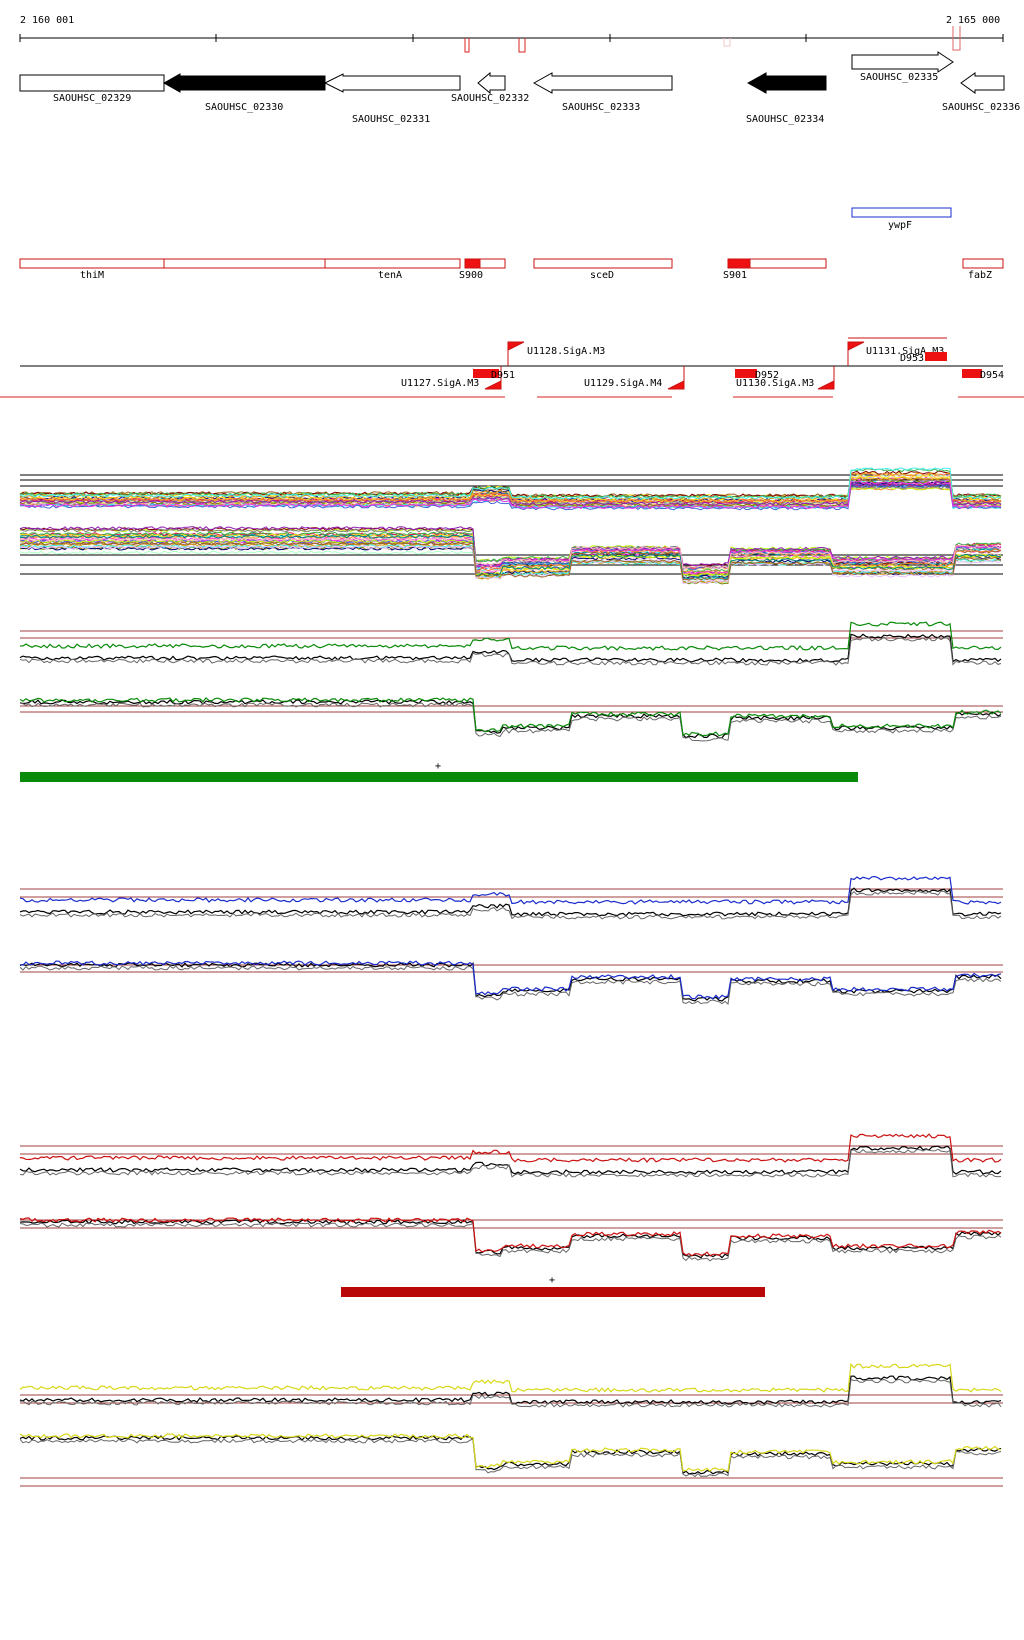 This screenshot has width=1024, height=1640. I want to click on gene-label: SAOUHSC_02331, so click(391, 119).